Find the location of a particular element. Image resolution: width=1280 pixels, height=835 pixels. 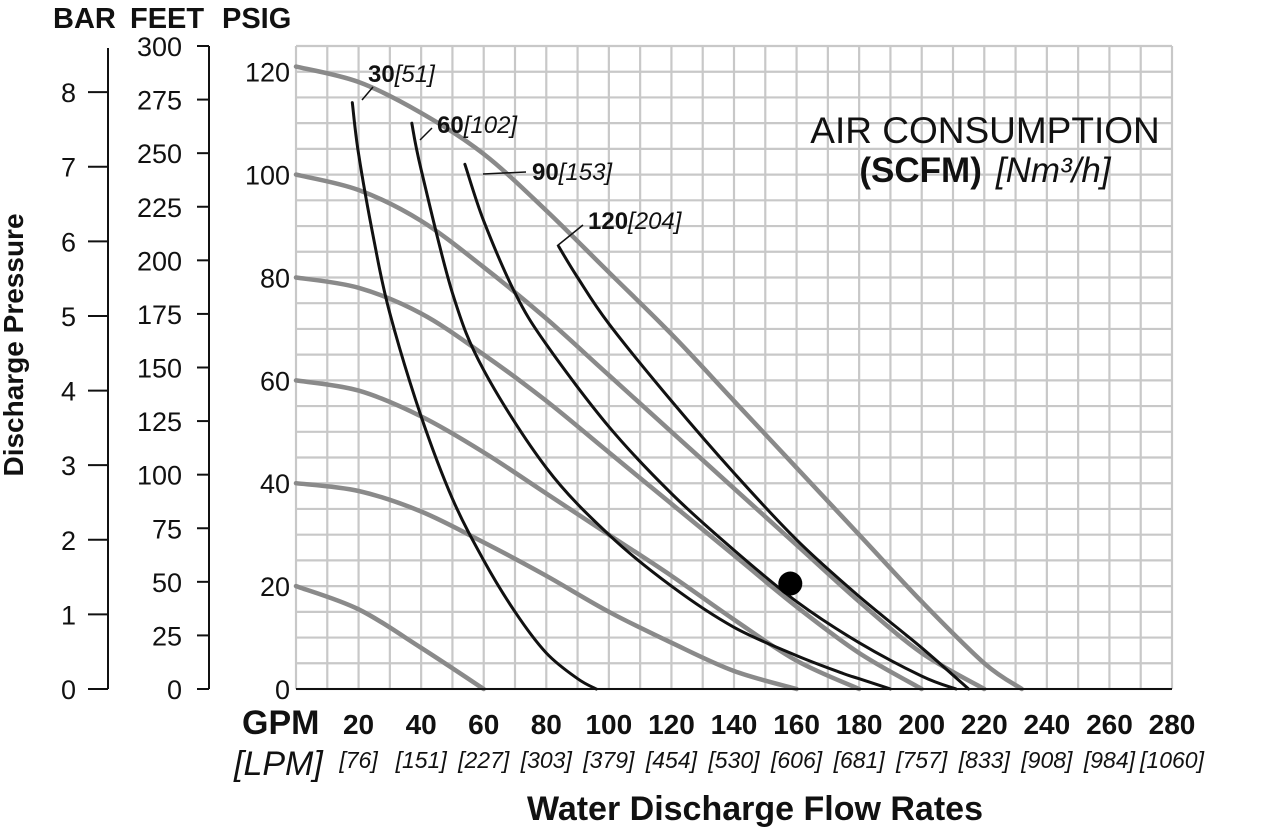

feet-tick-label: 225 is located at coordinates (159, 208).